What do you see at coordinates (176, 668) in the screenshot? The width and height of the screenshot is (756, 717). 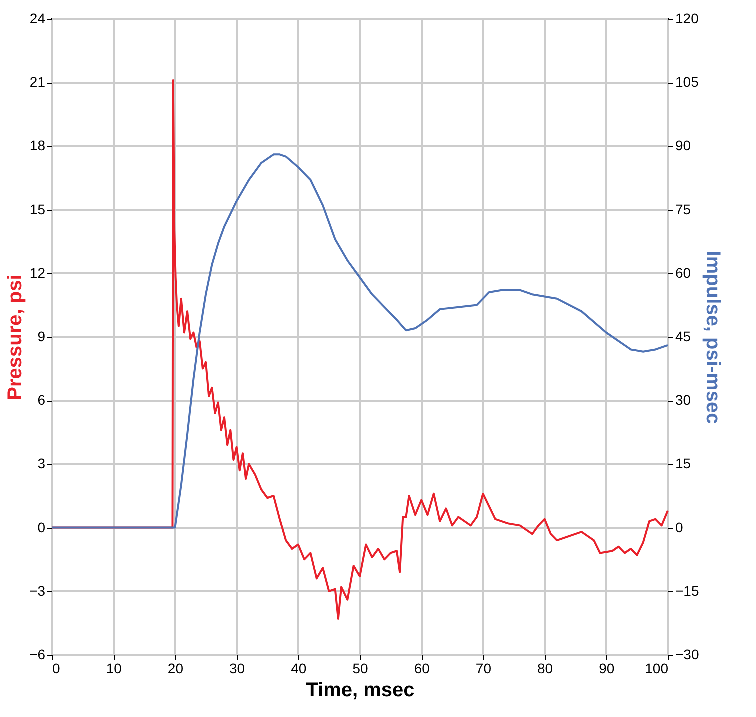 I see `x-tick-label: 20` at bounding box center [176, 668].